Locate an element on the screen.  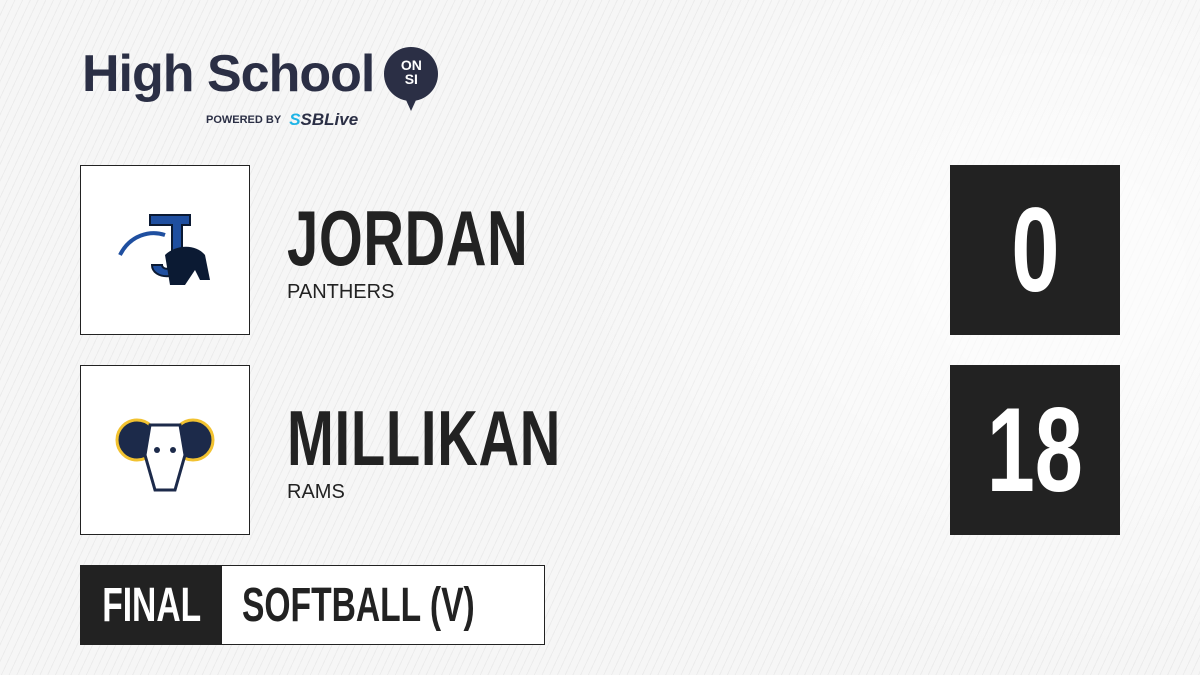
panthers-logo-icon is located at coordinates (164, 249).